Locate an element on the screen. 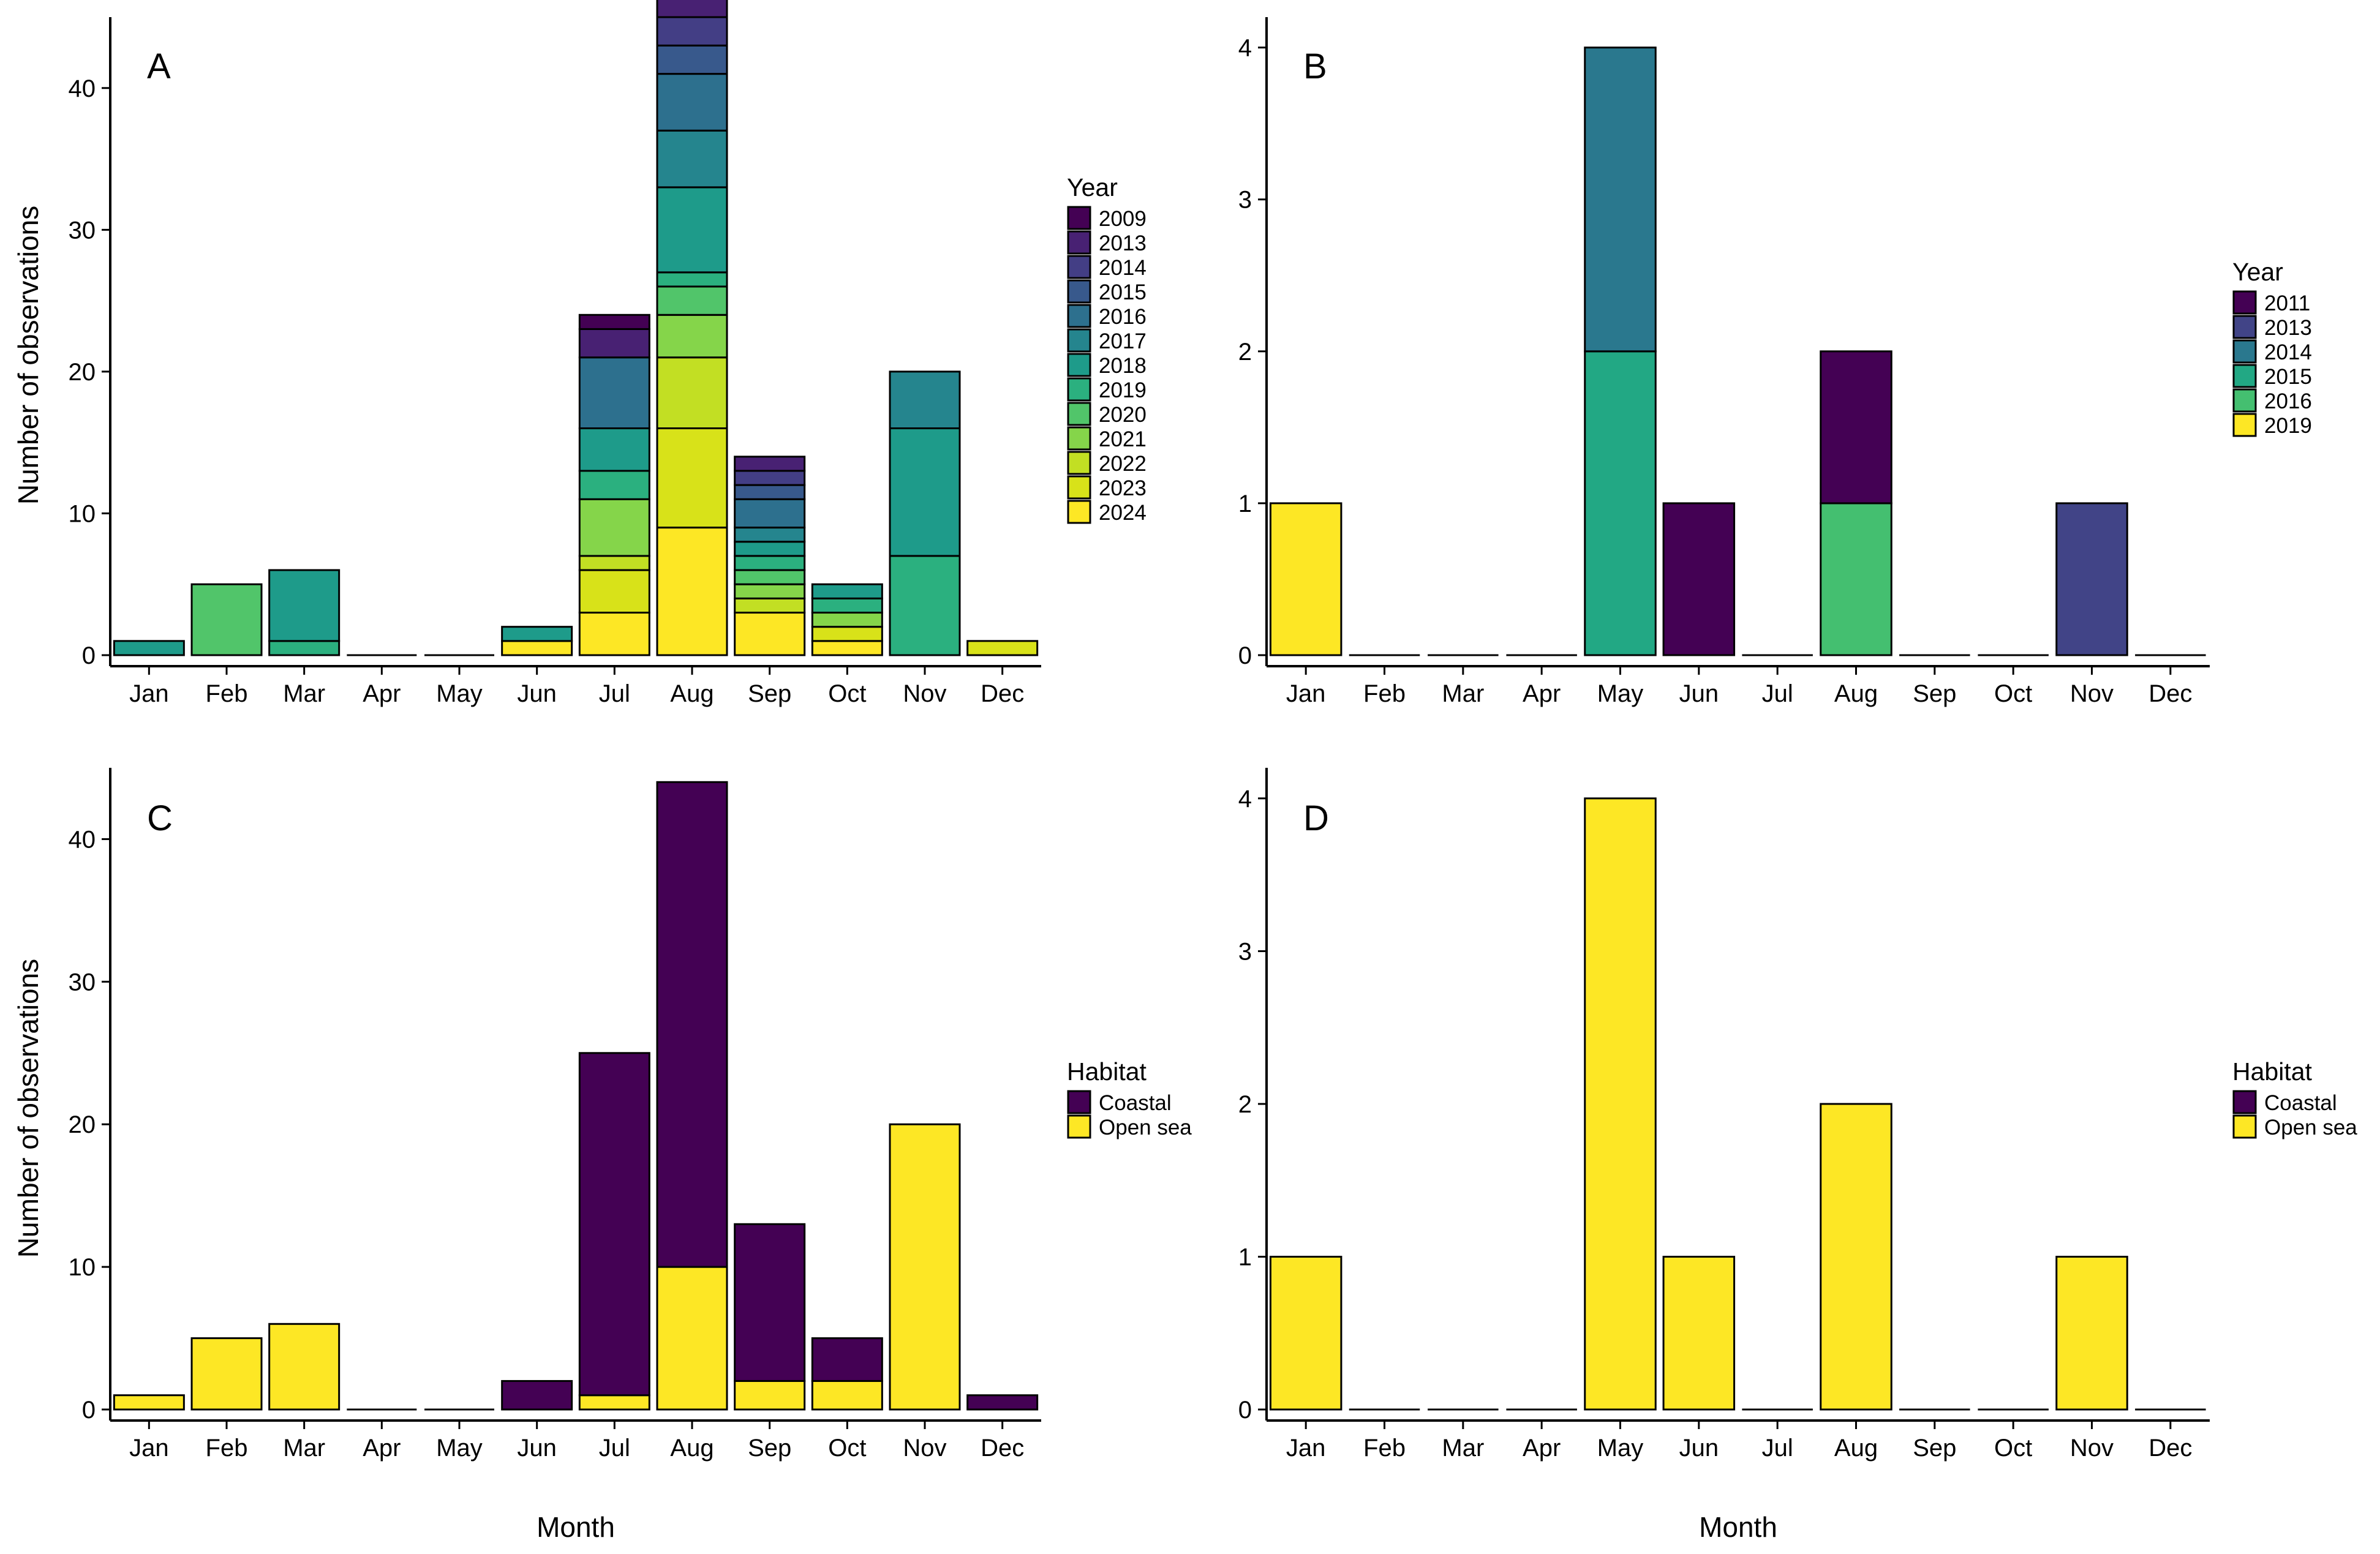  bar-a-feb-2020 is located at coordinates (226, 619).